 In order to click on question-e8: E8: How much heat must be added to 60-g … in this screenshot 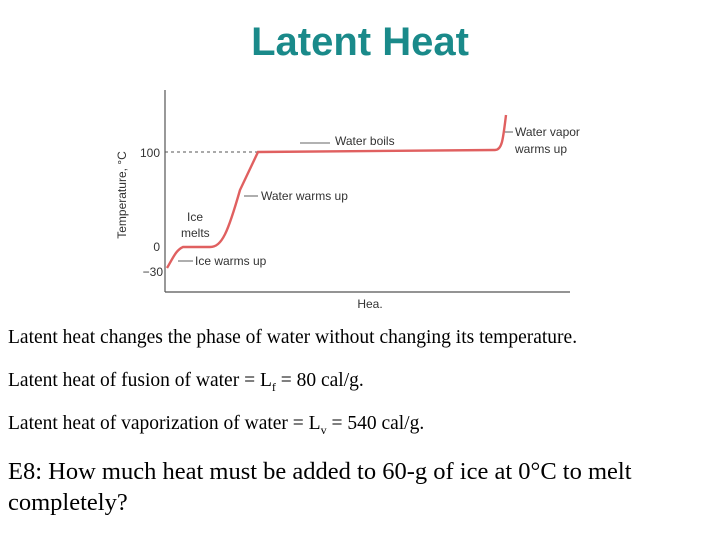, I will do `click(320, 487)`.